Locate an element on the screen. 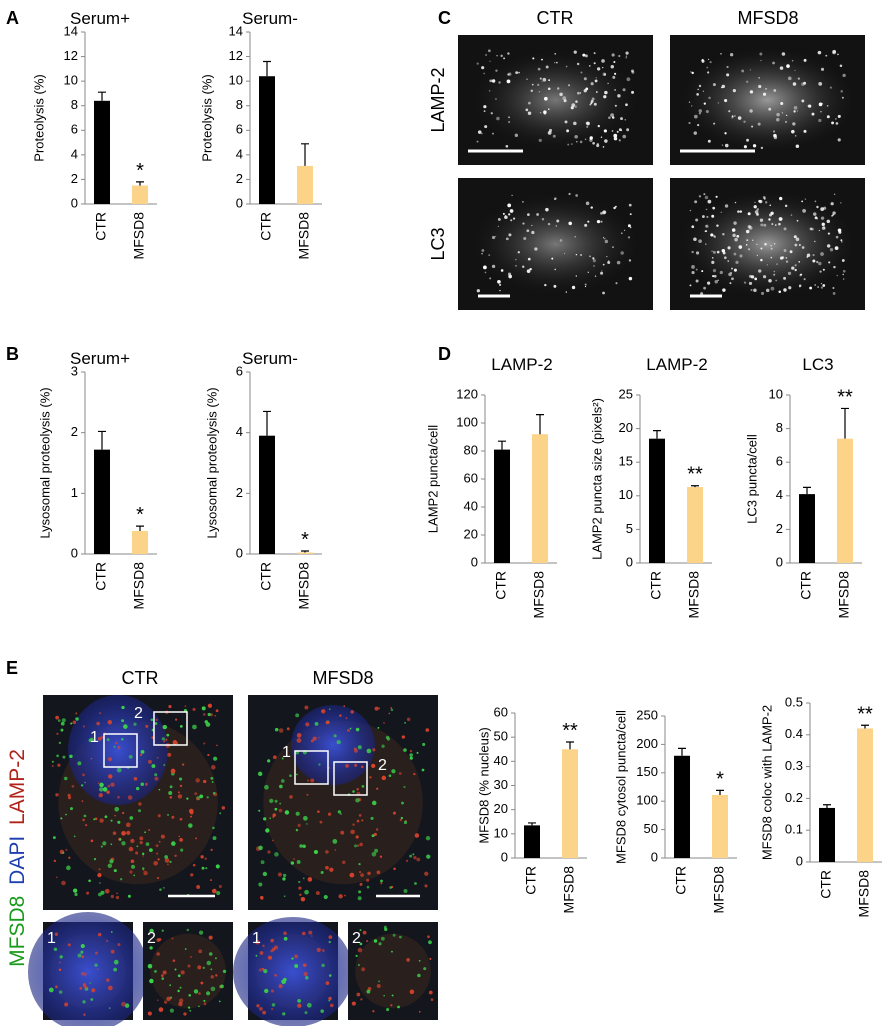 Image resolution: width=886 pixels, height=1026 pixels. y-tick-label: 8 is located at coordinates (779, 427).